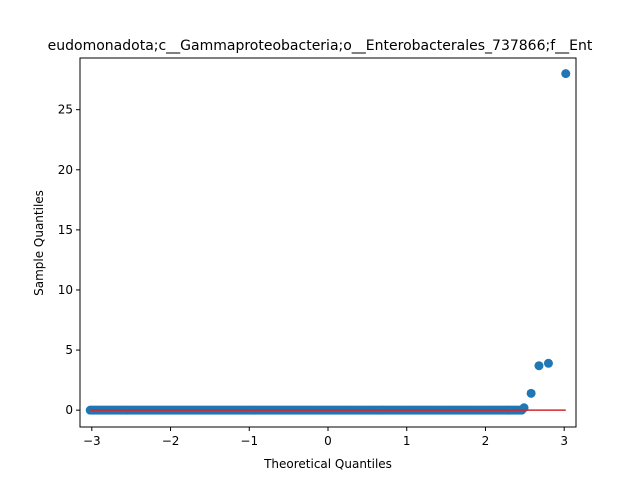 This screenshot has height=480, width=640. I want to click on x-tick-label: 3, so click(564, 441).